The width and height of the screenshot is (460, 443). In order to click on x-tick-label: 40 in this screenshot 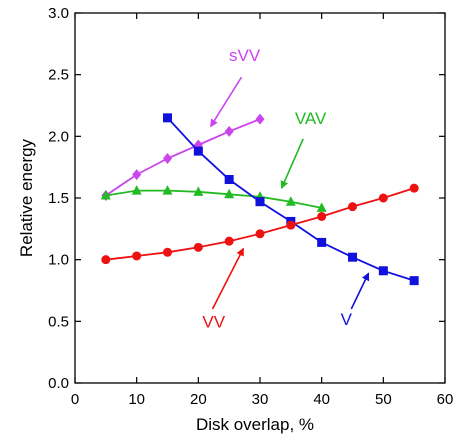, I will do `click(321, 399)`.